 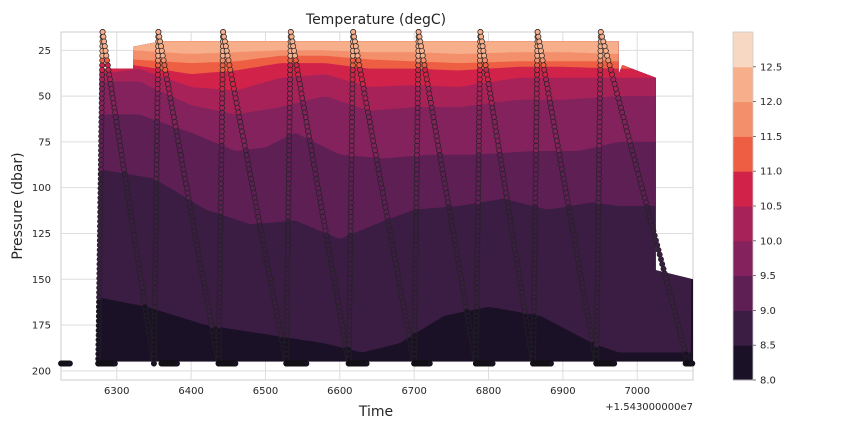 What do you see at coordinates (768, 346) in the screenshot?
I see `colorbar-tick-label-1: 8.5` at bounding box center [768, 346].